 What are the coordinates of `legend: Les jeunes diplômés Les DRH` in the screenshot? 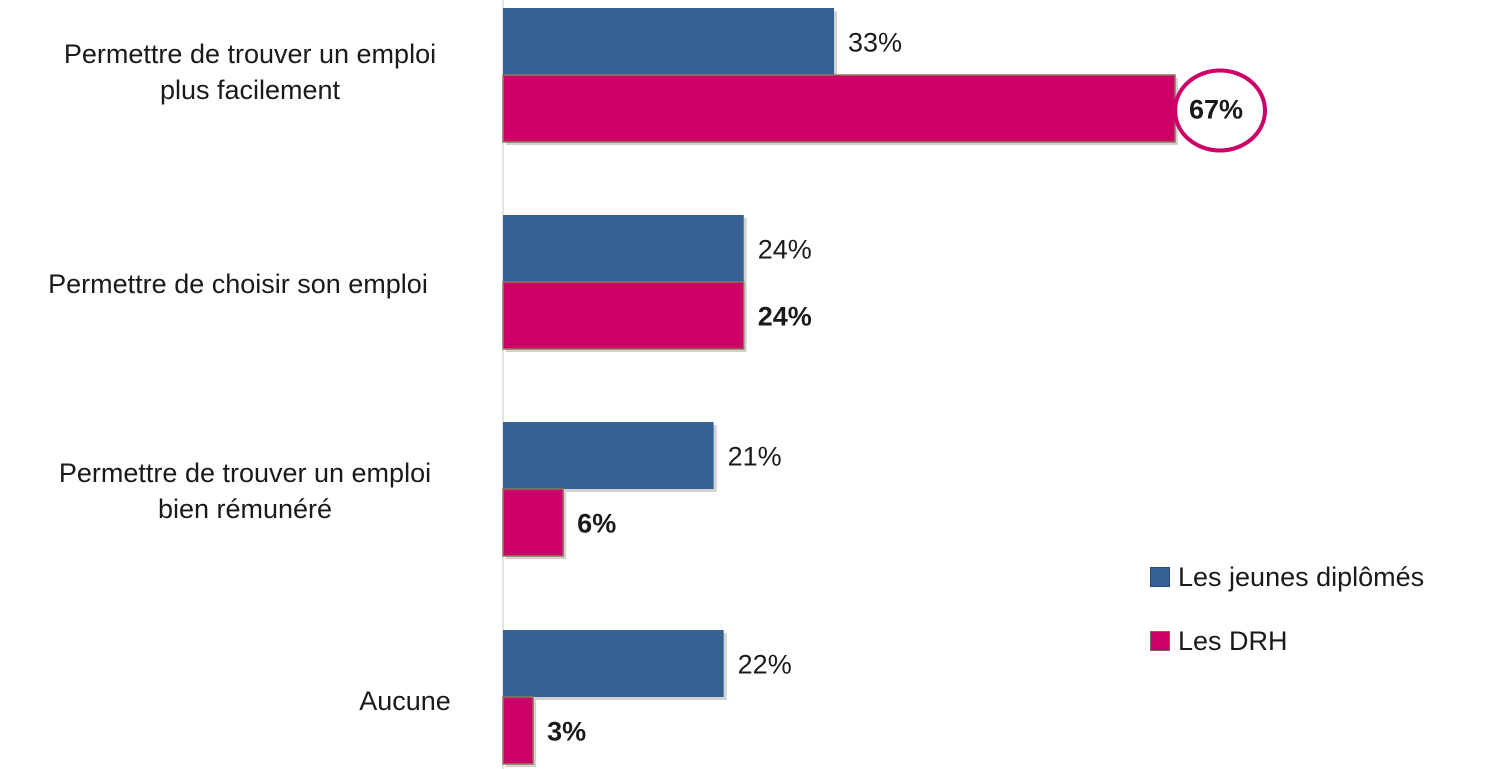 It's located at (1287, 619).